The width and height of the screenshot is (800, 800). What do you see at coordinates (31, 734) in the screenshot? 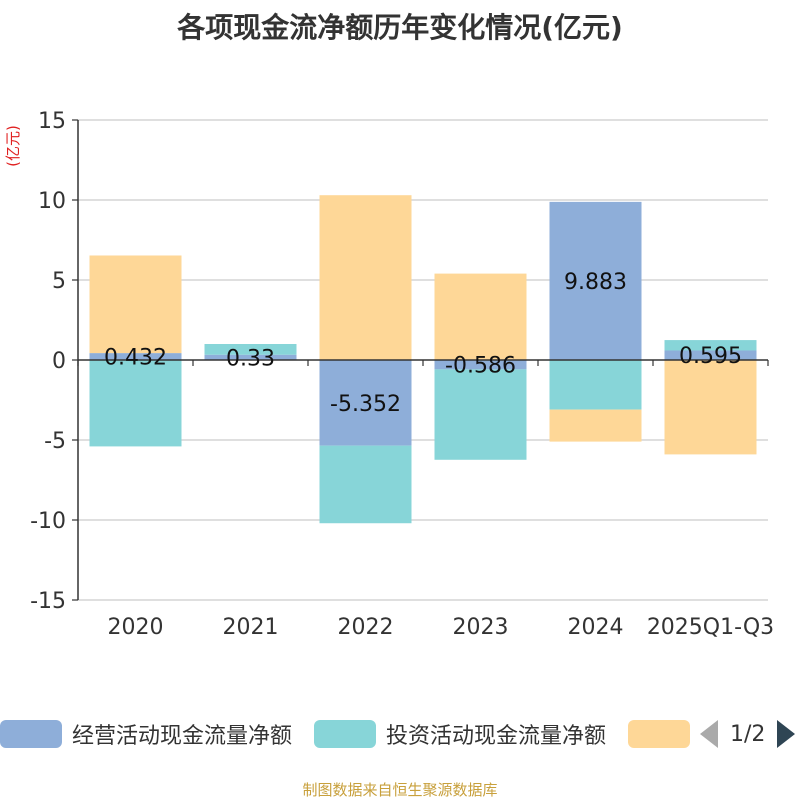
I see `legend-swatch-operating` at bounding box center [31, 734].